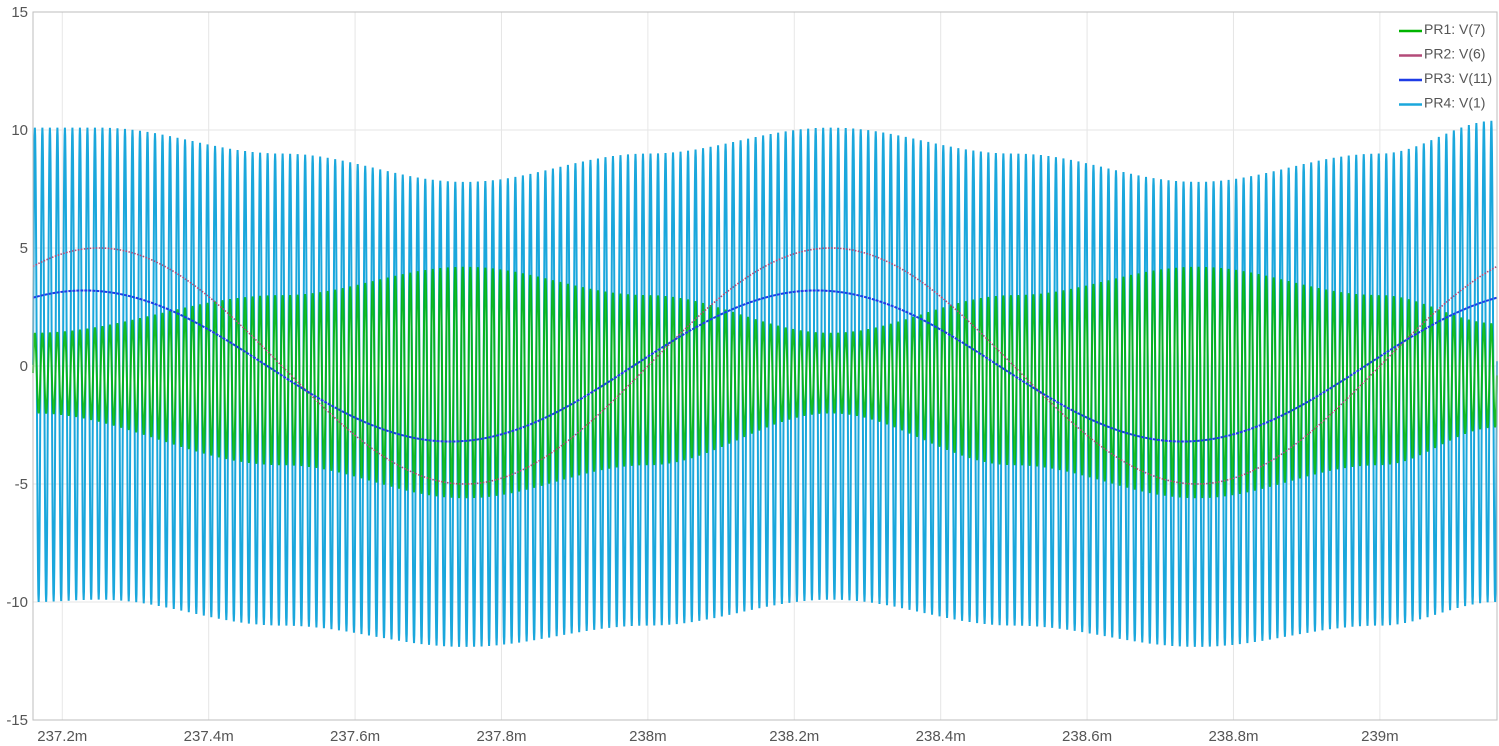 Image resolution: width=1499 pixels, height=746 pixels. I want to click on legend-label: PR1: V(7), so click(1454, 29).